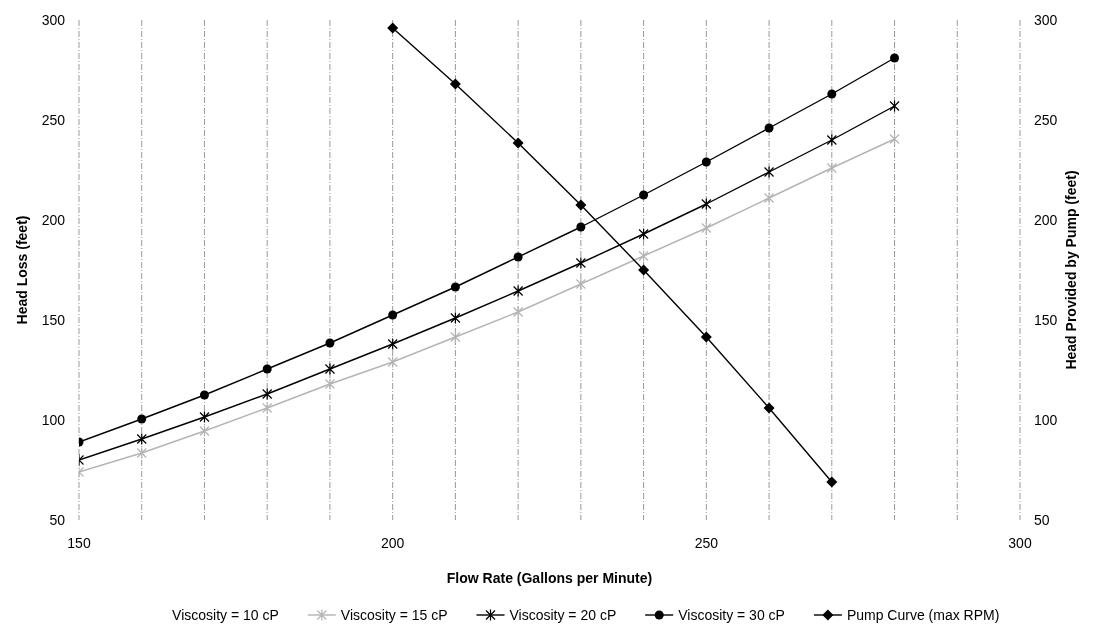 Image resolution: width=1103 pixels, height=635 pixels. What do you see at coordinates (53, 320) in the screenshot?
I see `y-tick-label: 150` at bounding box center [53, 320].